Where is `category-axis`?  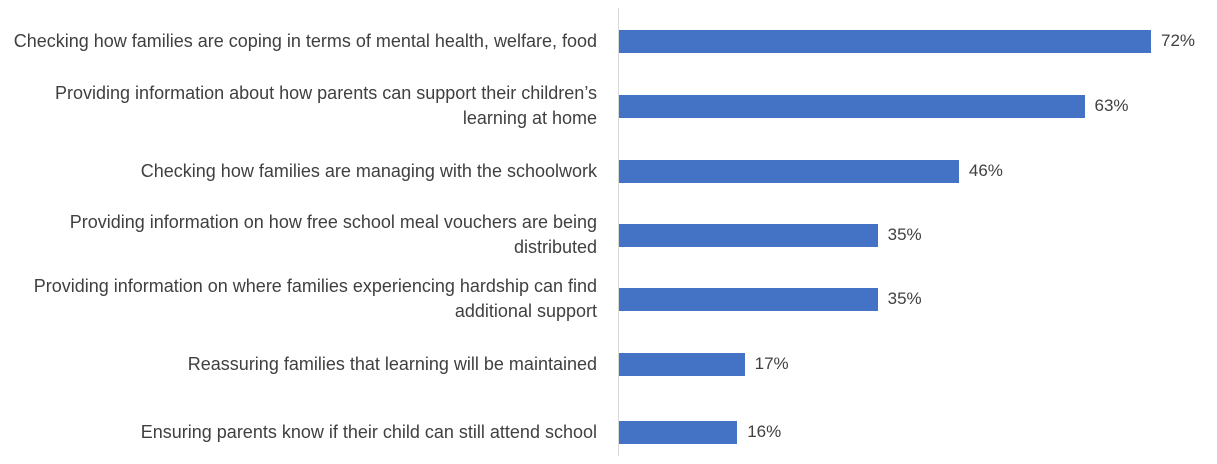
category-axis is located at coordinates (618, 232).